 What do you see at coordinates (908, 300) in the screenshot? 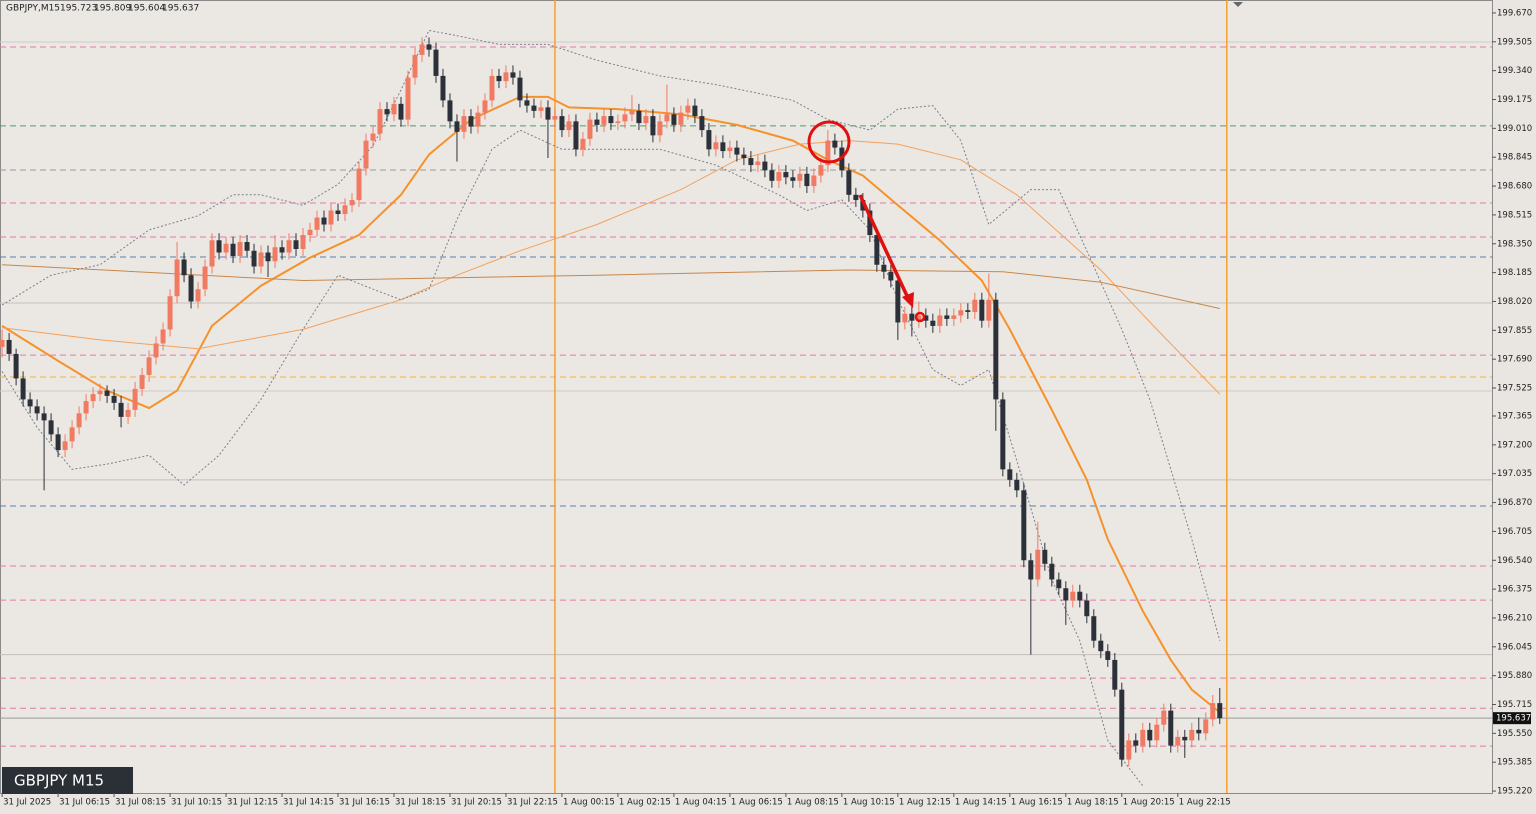
I see `arrow-head` at bounding box center [908, 300].